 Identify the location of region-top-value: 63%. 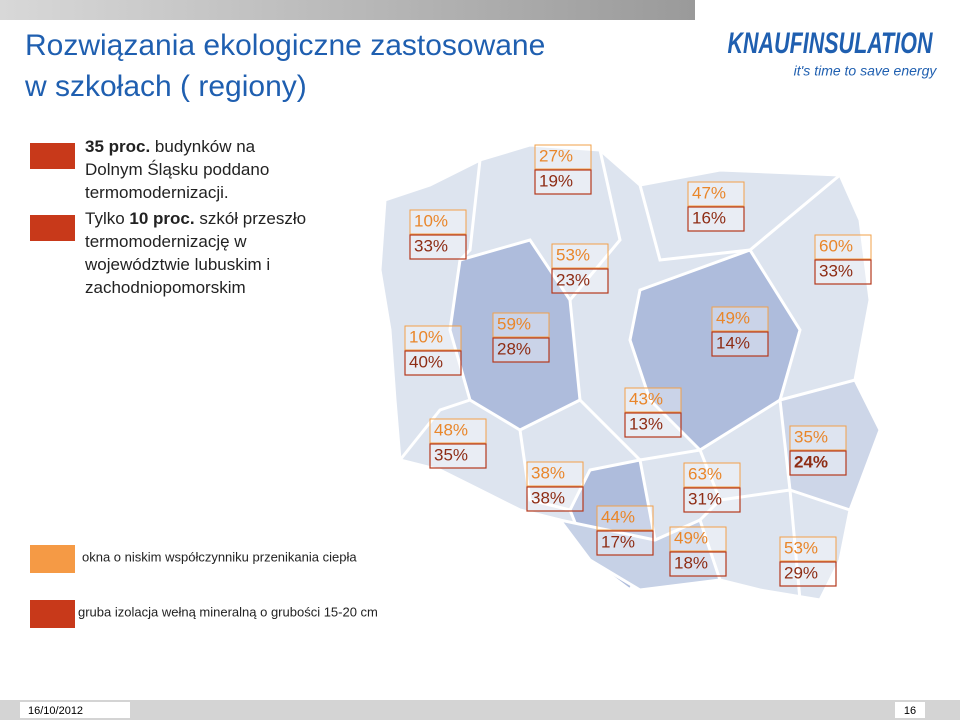
(705, 473).